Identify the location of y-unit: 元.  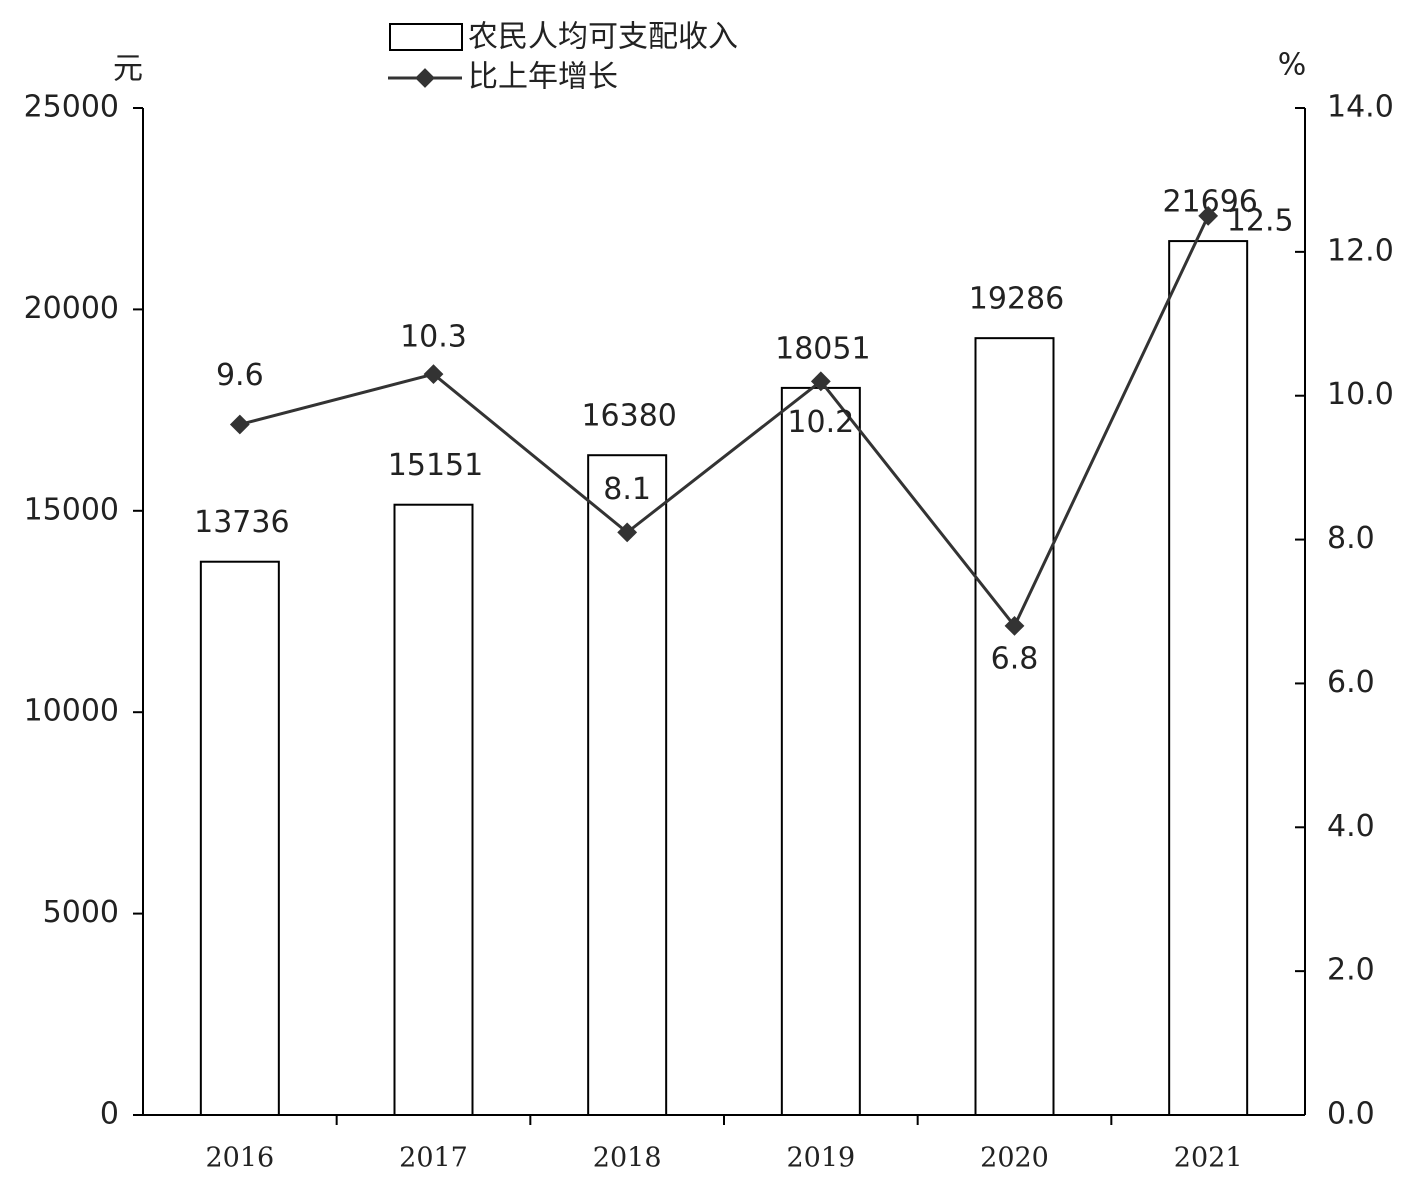
(128, 69).